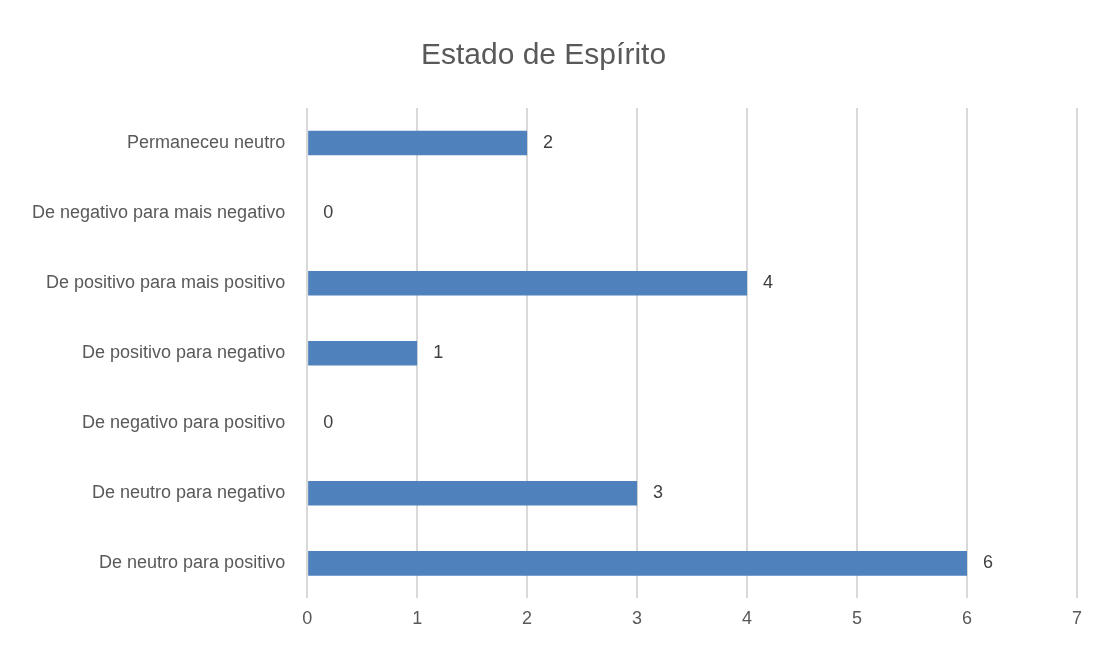  What do you see at coordinates (307, 618) in the screenshot?
I see `x-tick-label: 0` at bounding box center [307, 618].